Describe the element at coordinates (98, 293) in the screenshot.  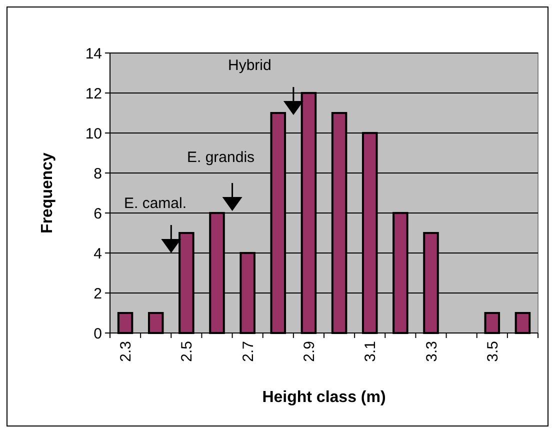
I see `y-tick-label: 2` at that location.